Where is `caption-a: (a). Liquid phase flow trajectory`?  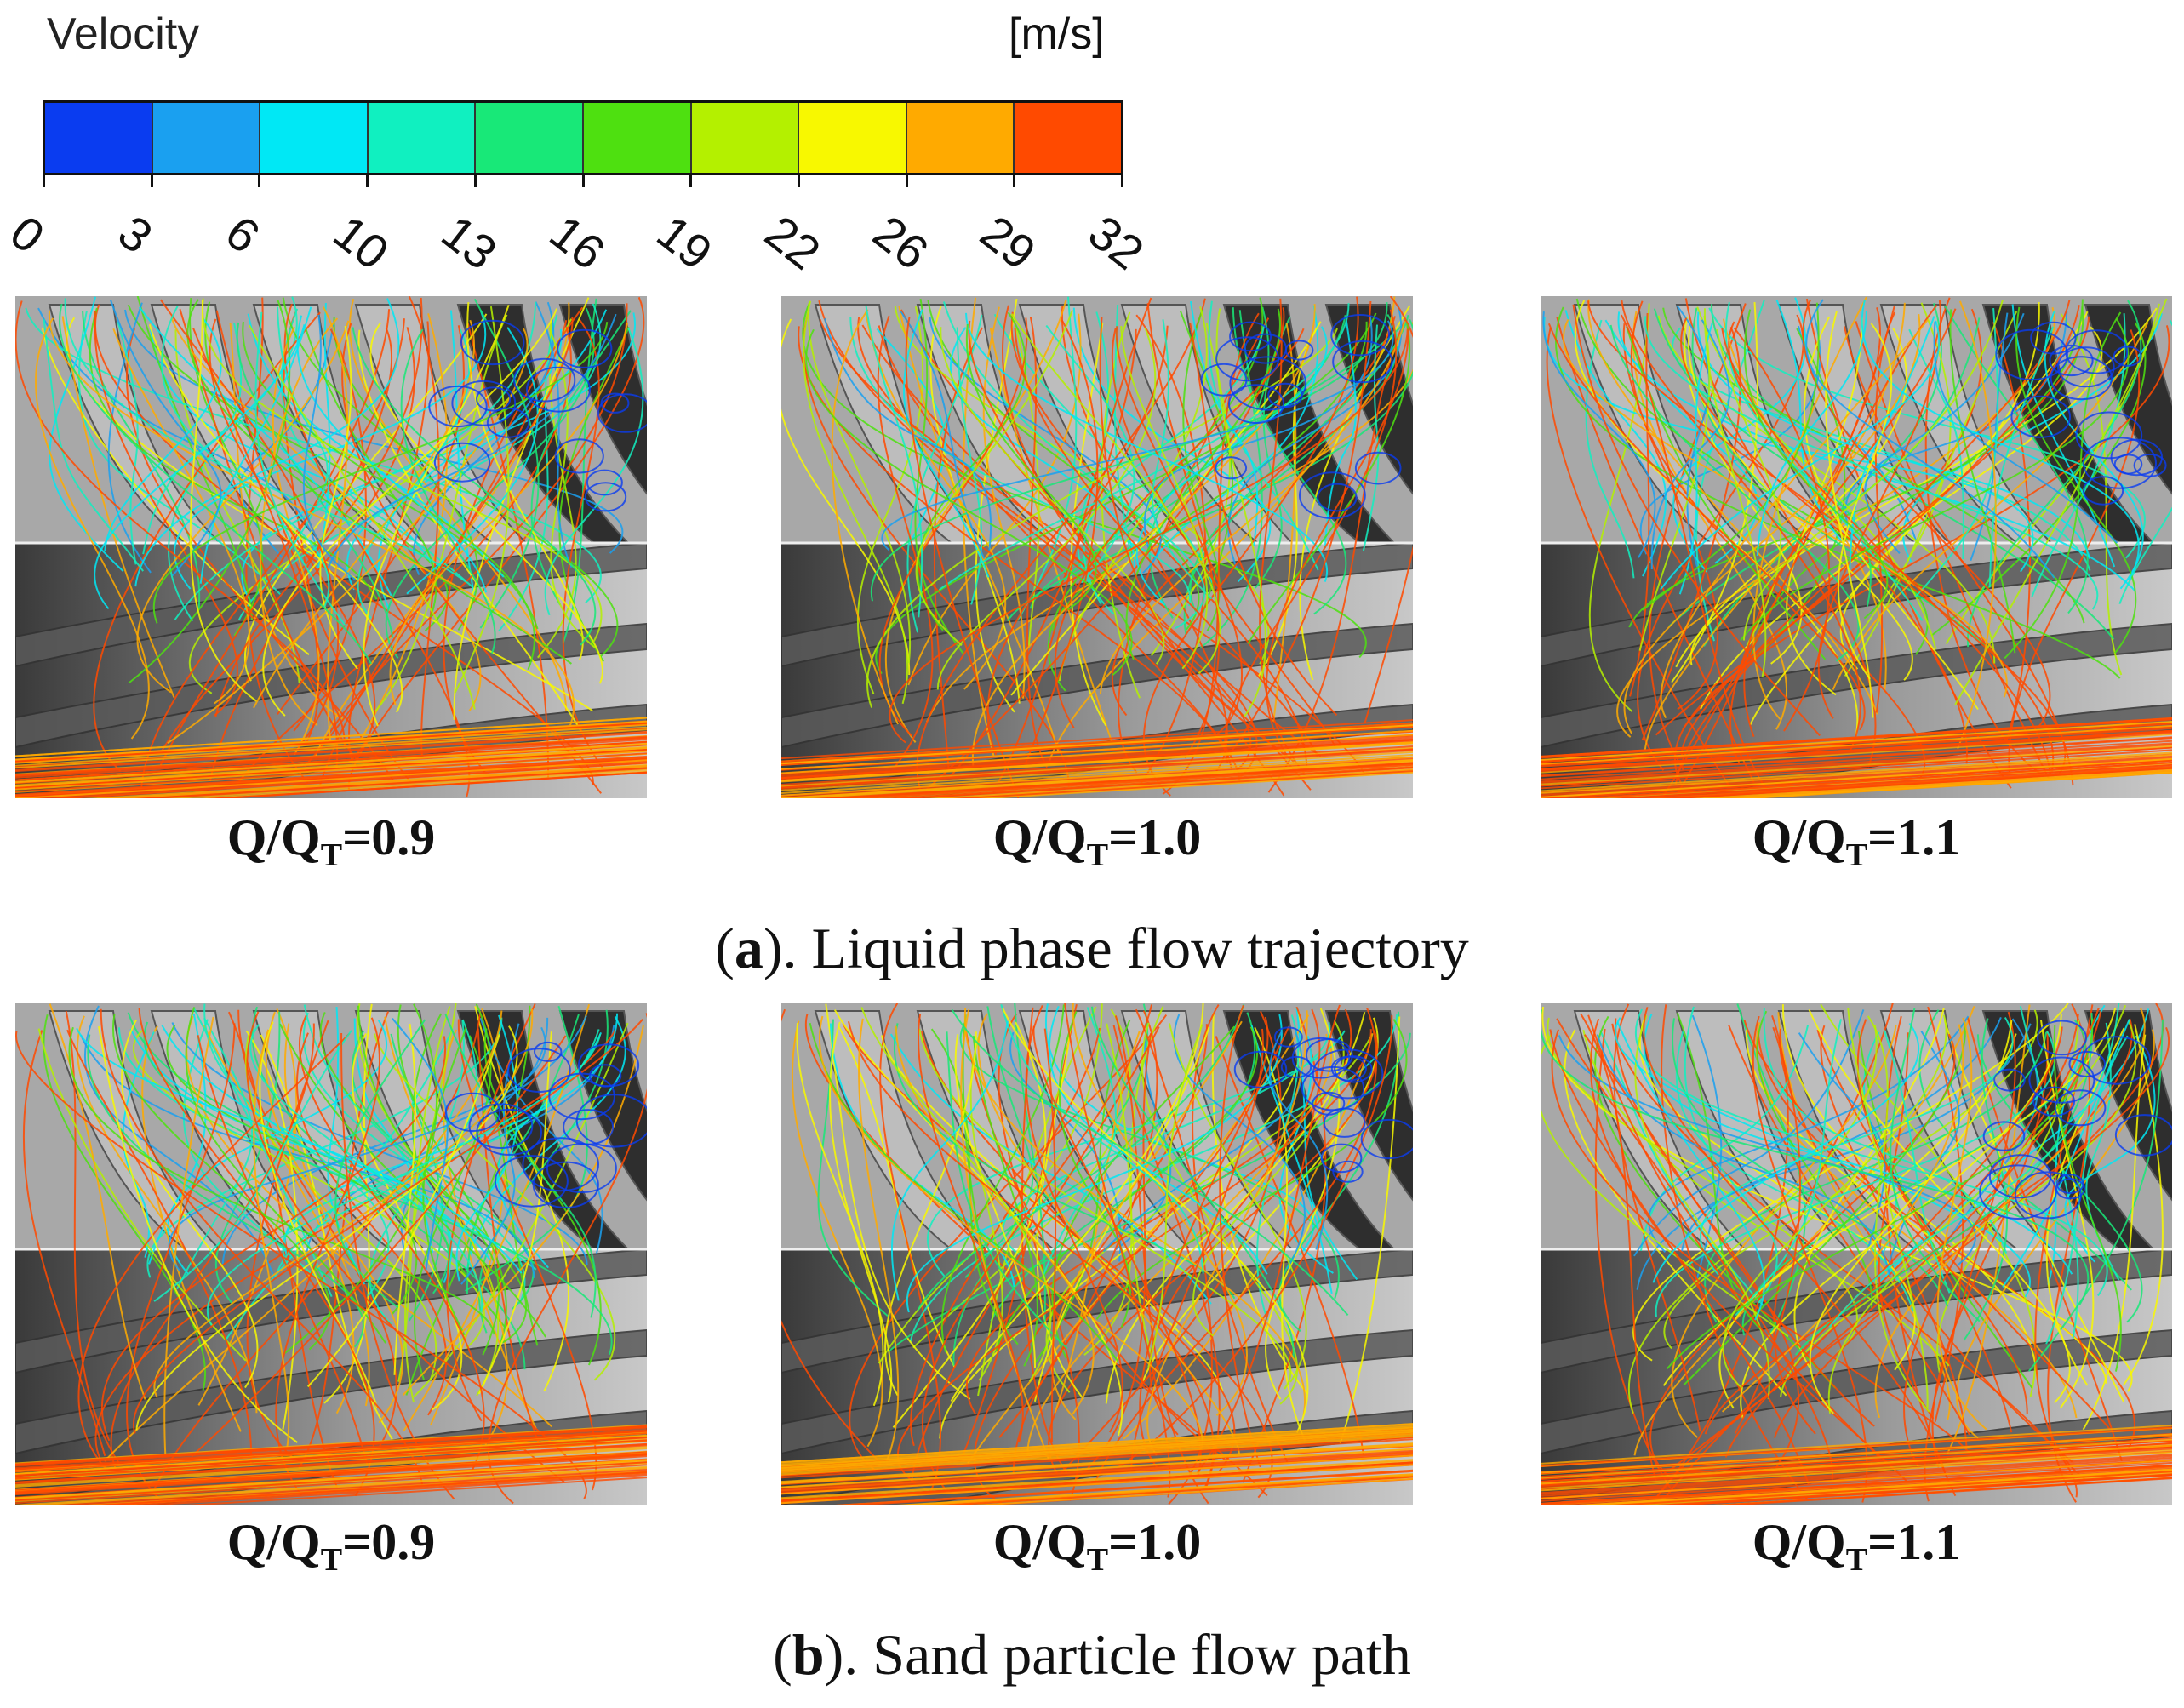
caption-a: (a). Liquid phase flow trajectory is located at coordinates (1092, 948).